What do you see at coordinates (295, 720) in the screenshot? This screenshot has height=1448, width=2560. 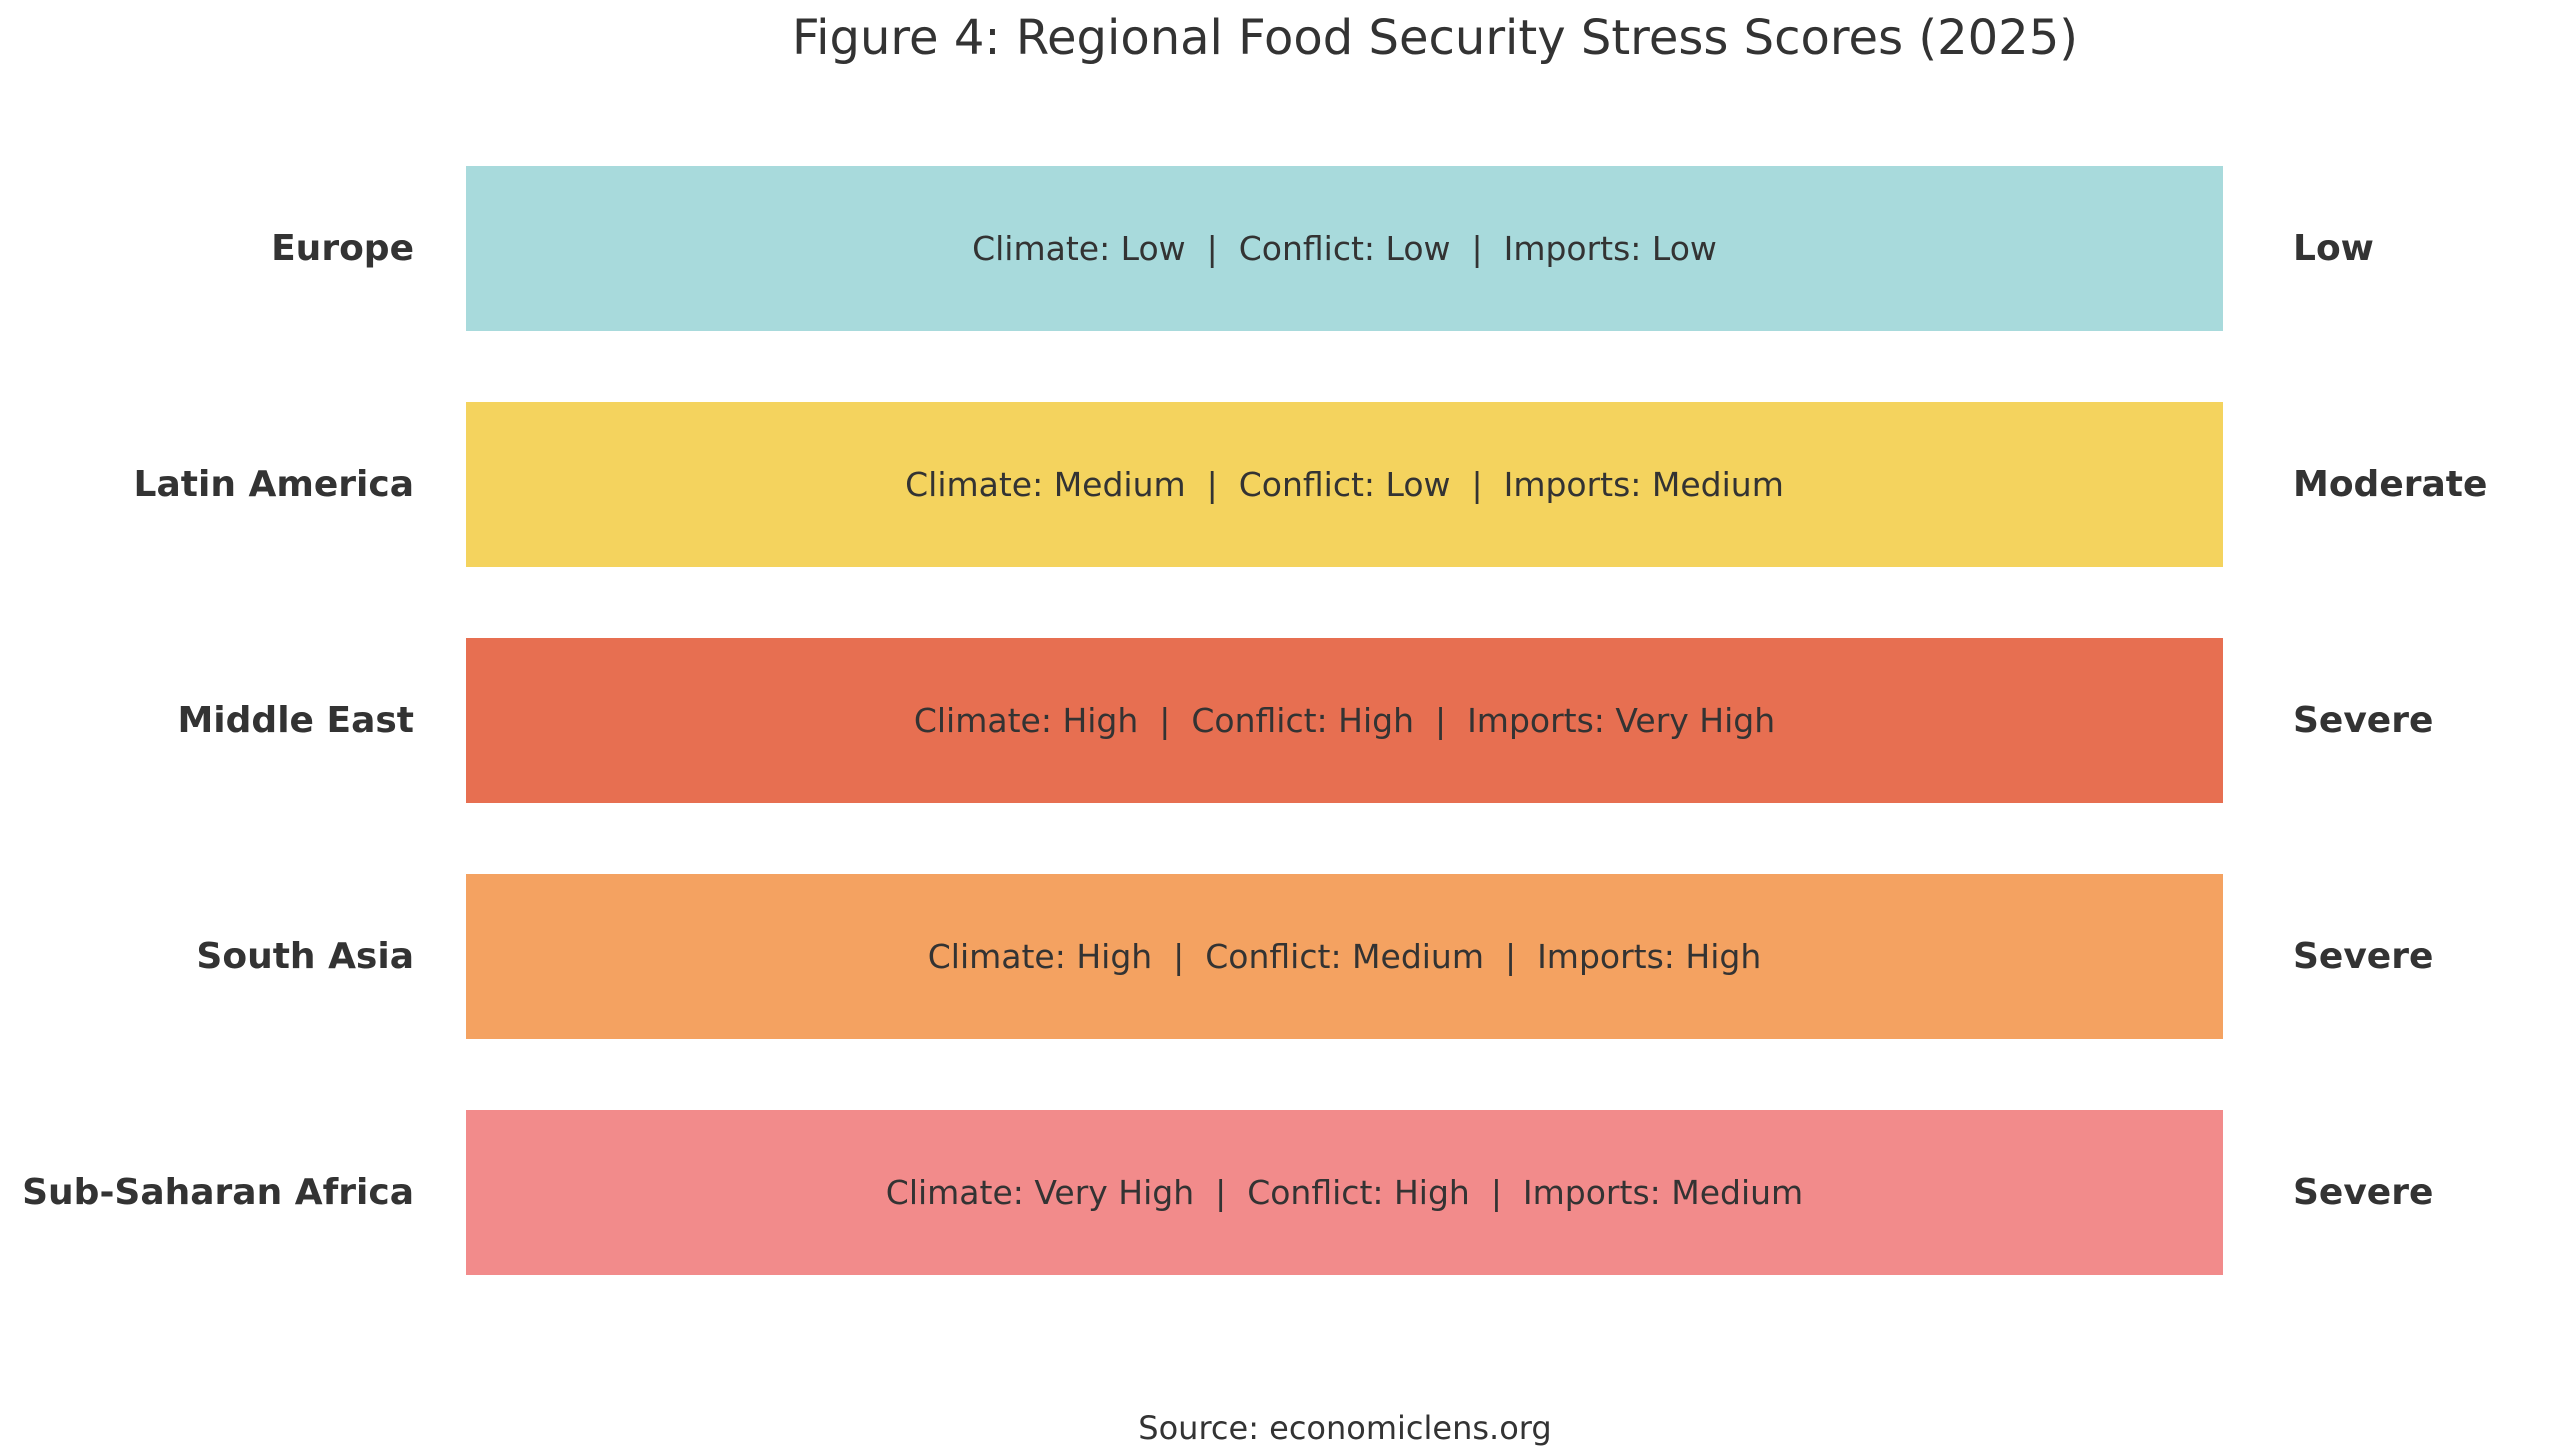 I see `region-label: Middle East` at bounding box center [295, 720].